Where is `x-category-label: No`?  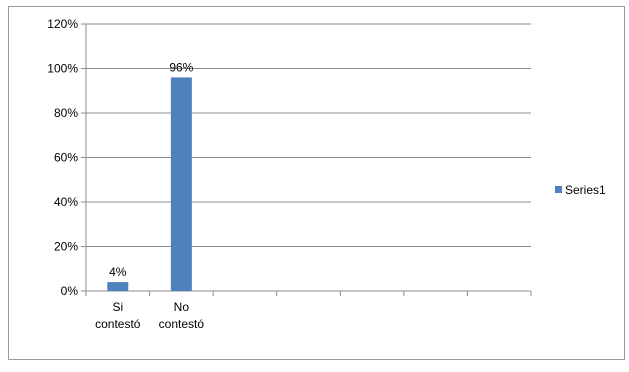 x-category-label: No is located at coordinates (182, 307).